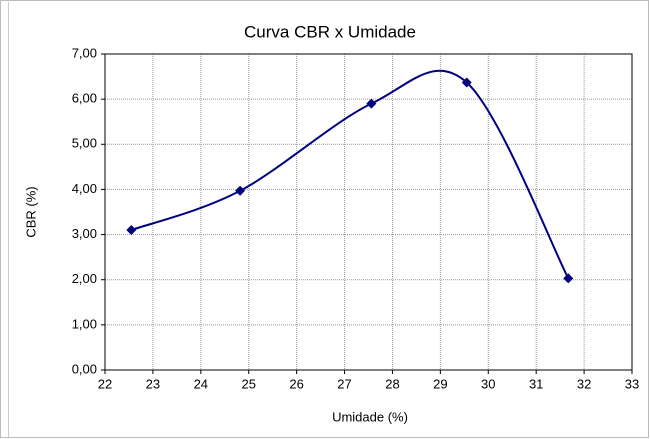  Describe the element at coordinates (105, 383) in the screenshot. I see `x-tick-label: 22` at that location.